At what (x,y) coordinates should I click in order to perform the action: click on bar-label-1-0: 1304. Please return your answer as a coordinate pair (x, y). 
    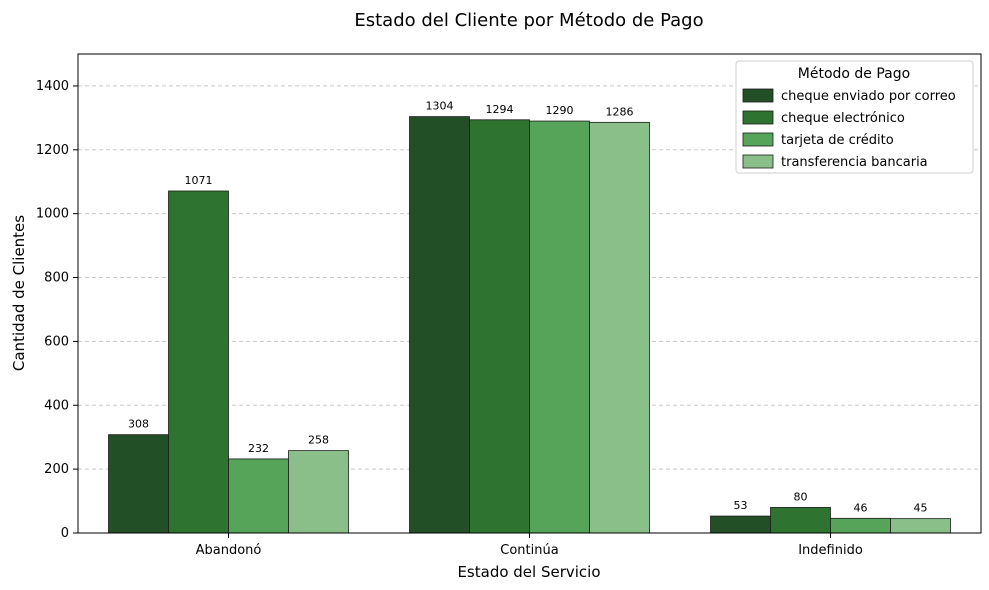
    Looking at the image, I should click on (440, 106).